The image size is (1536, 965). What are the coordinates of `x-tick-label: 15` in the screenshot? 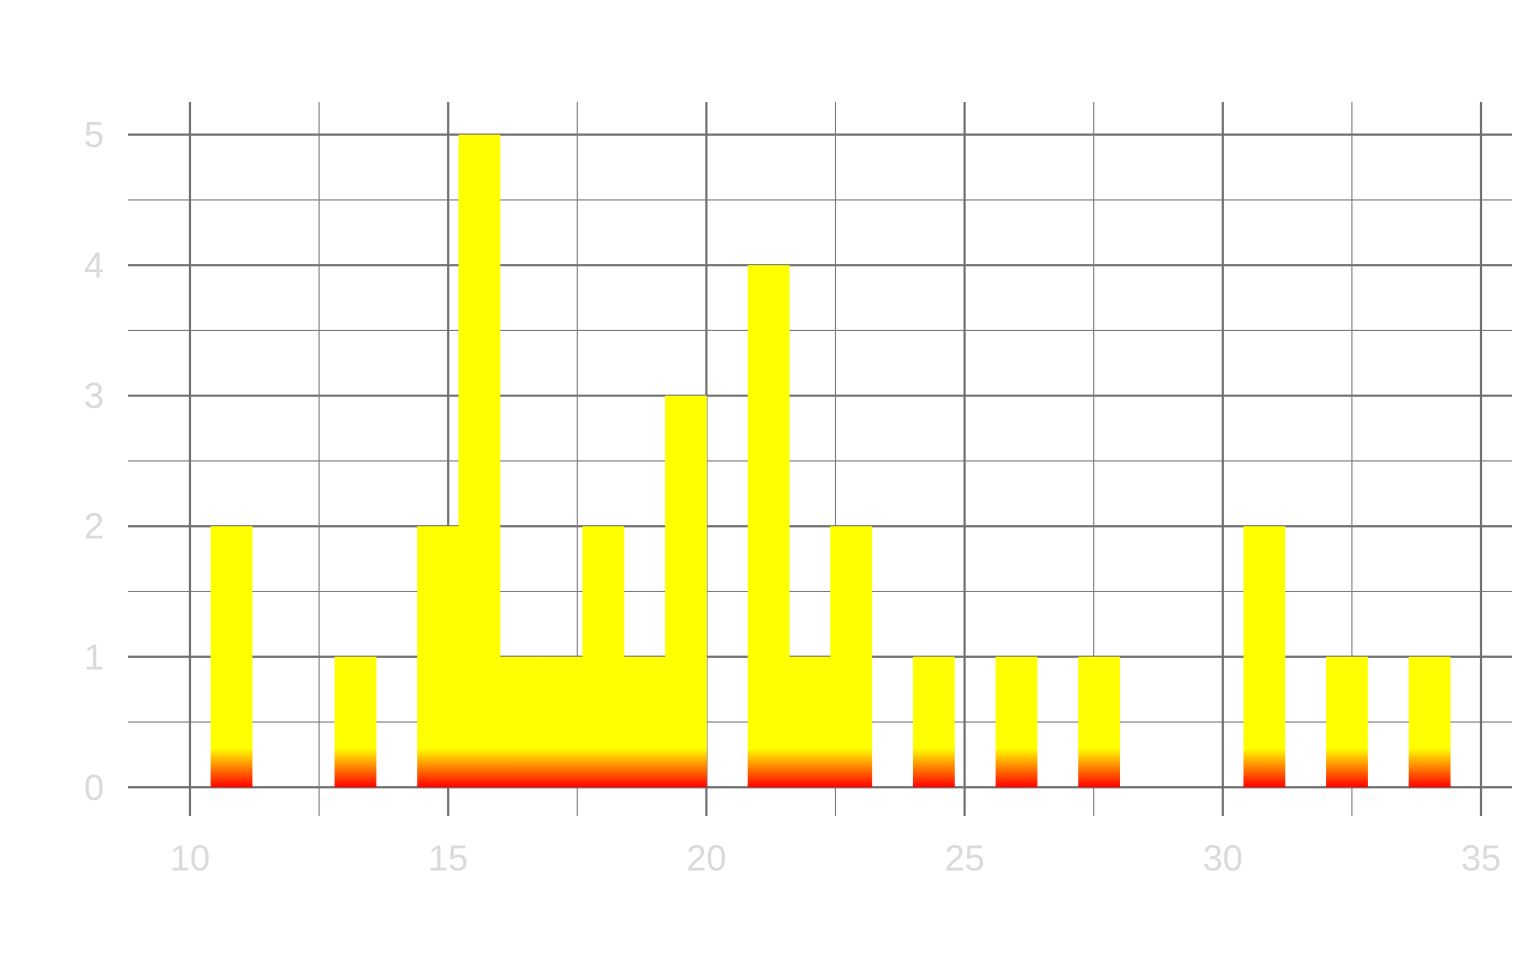 It's located at (448, 858).